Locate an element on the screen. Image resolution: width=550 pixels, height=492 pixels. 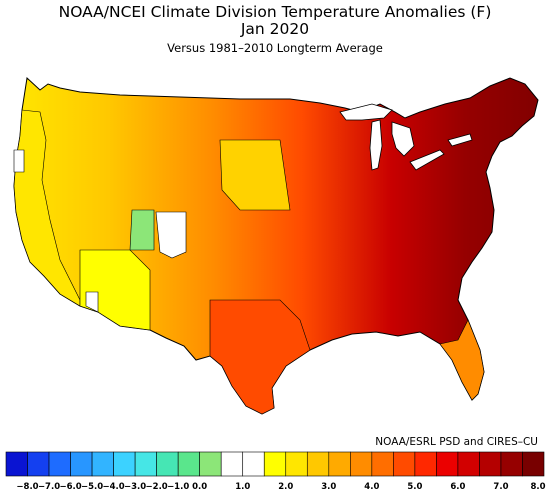
legend-label: −4.0 is located at coordinates (114, 487).